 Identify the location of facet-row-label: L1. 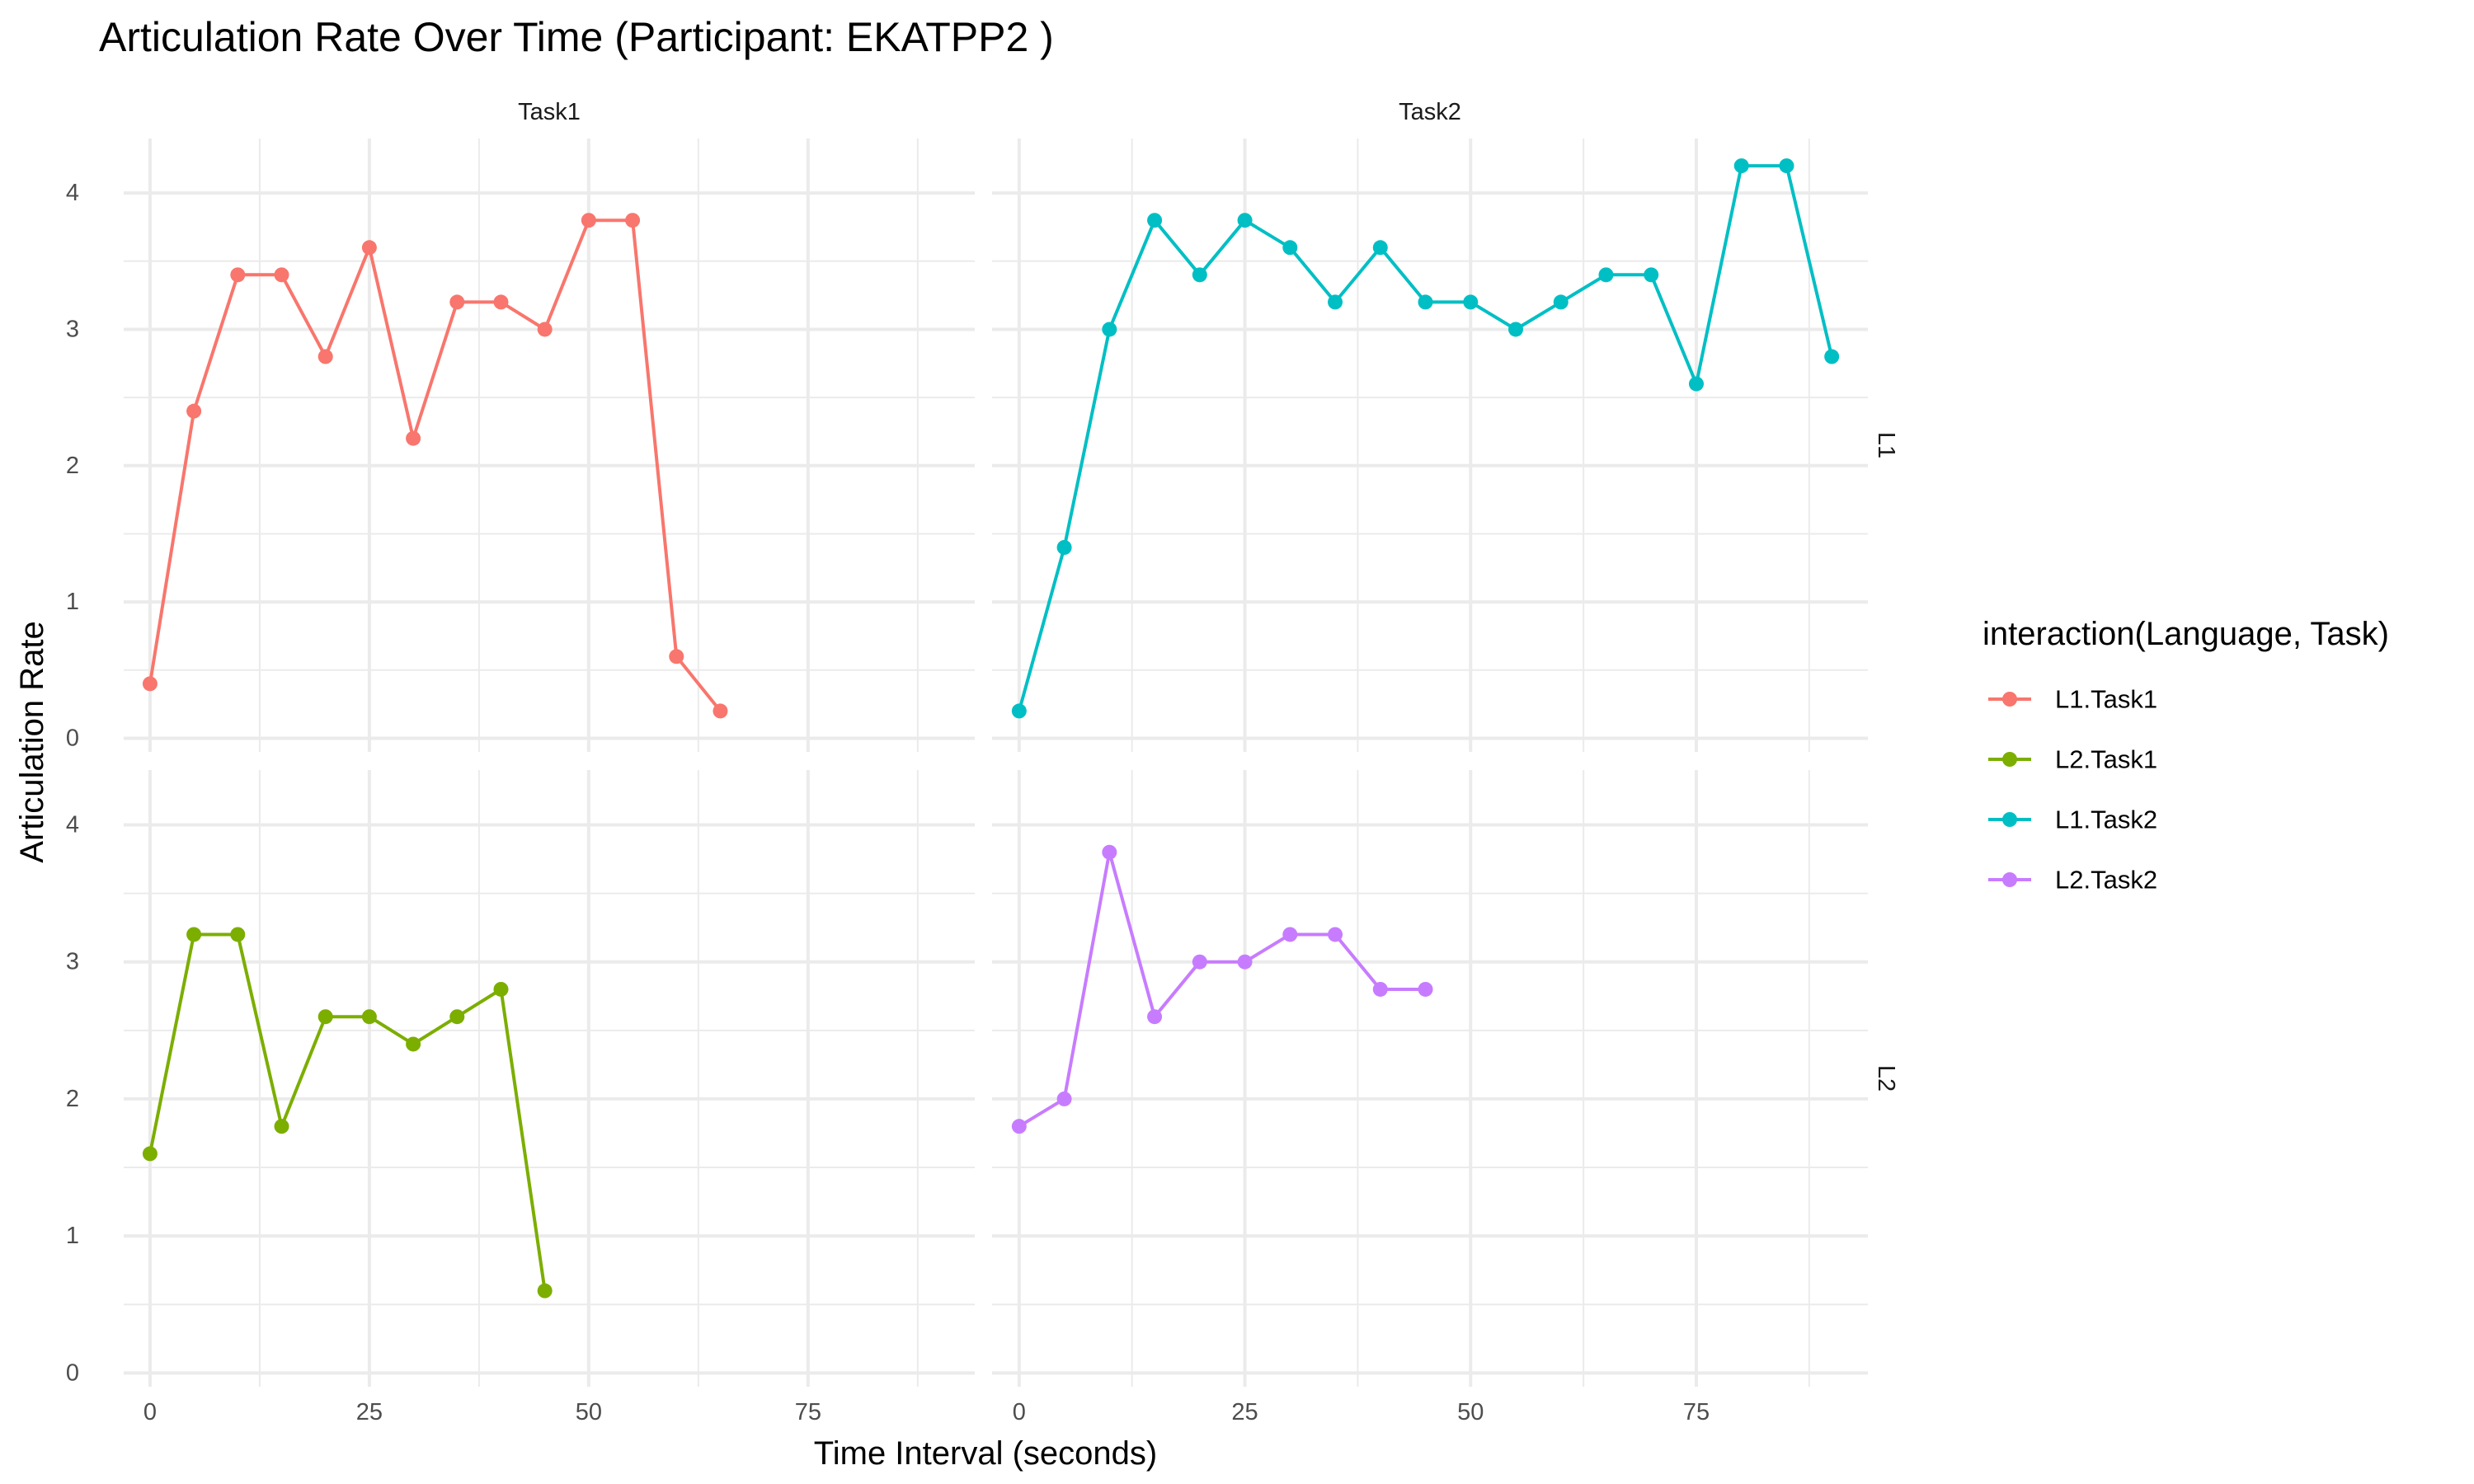
(1886, 445).